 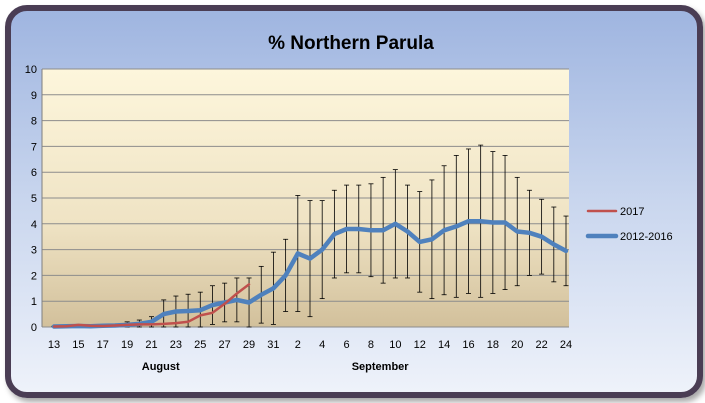 I want to click on y-tick-label: 0, so click(x=34, y=328).